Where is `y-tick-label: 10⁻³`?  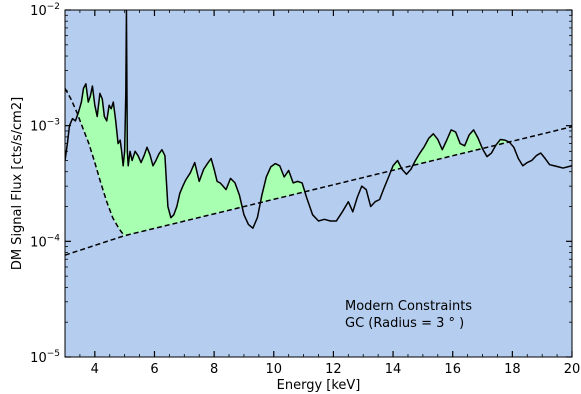 y-tick-label: 10⁻³ is located at coordinates (45, 126).